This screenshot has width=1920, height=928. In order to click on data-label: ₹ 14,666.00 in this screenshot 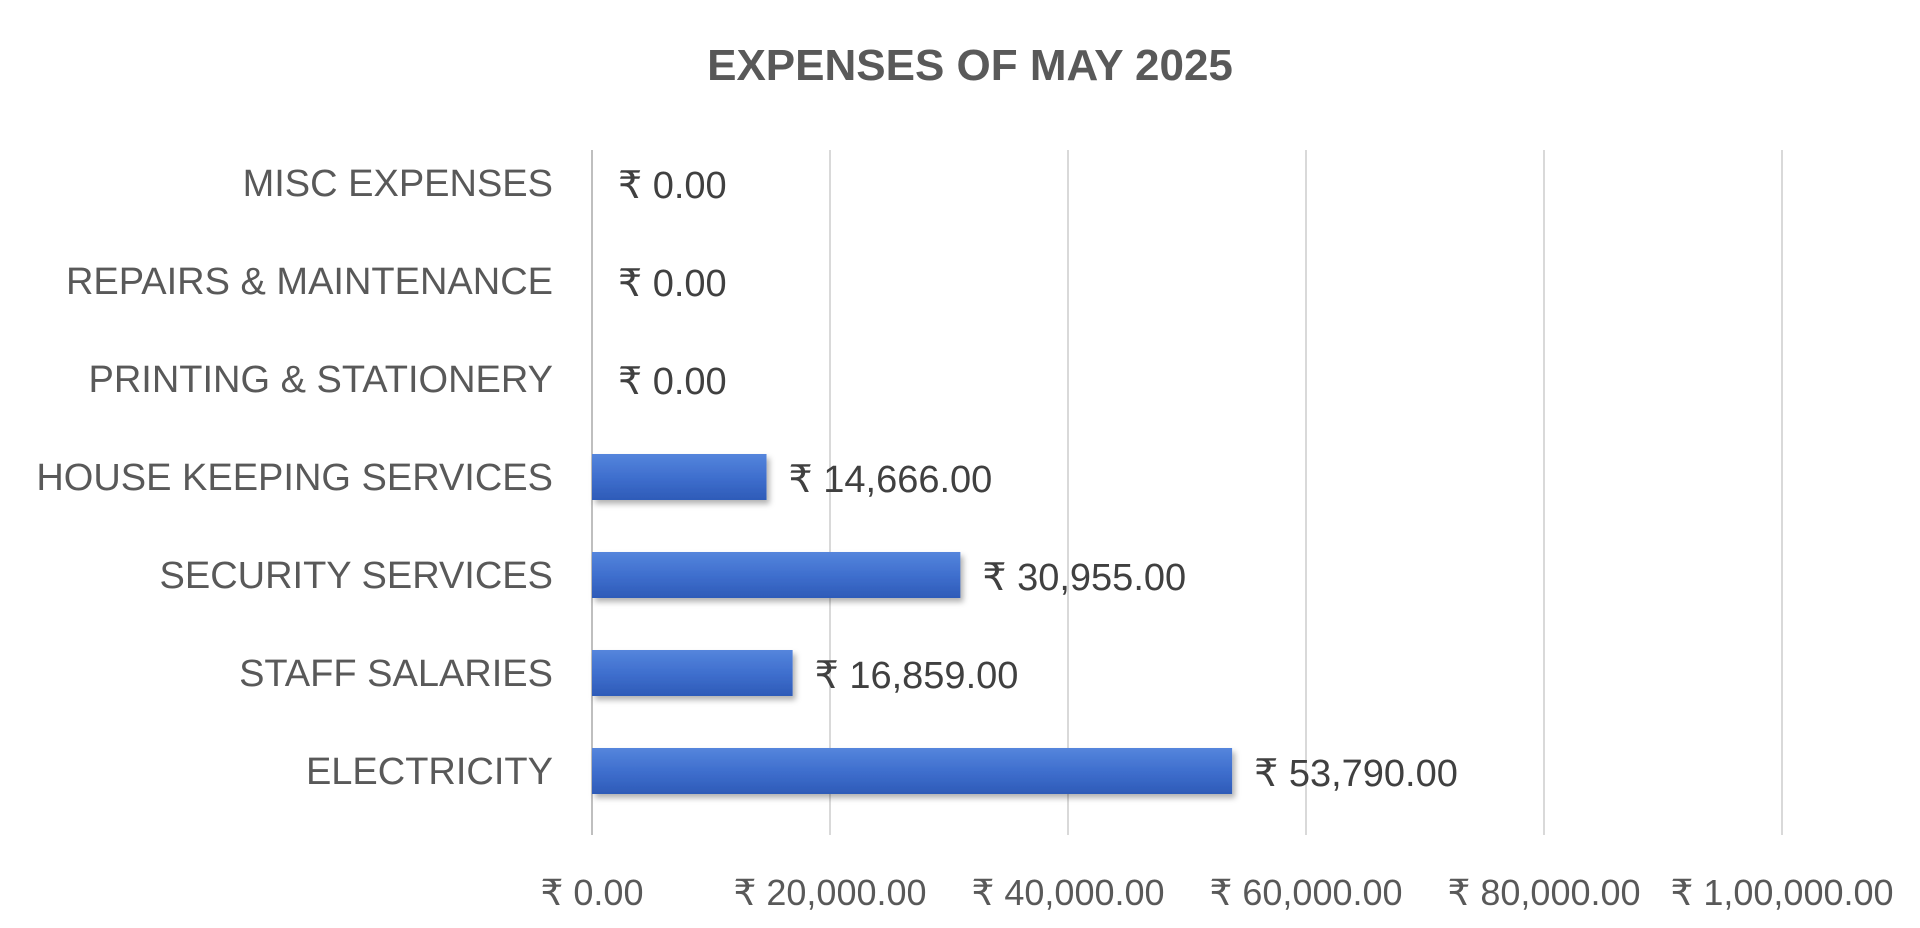, I will do `click(891, 480)`.